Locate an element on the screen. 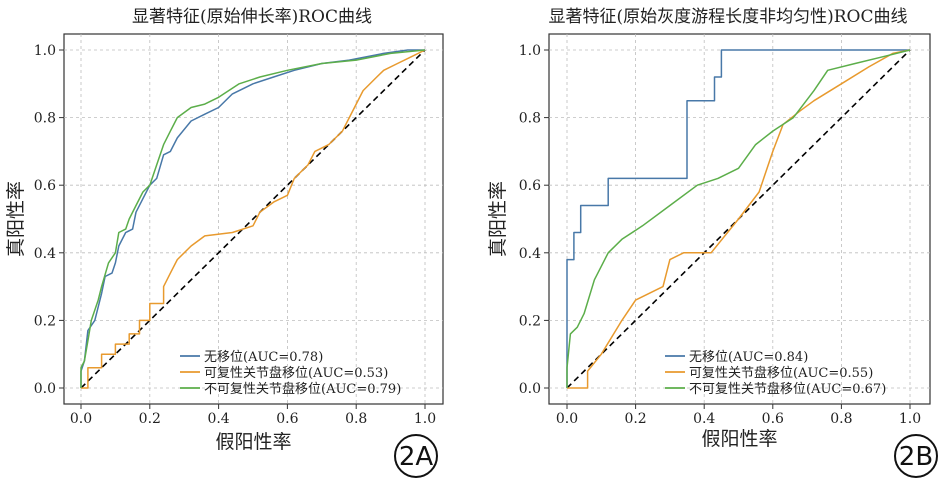  panel-2a-tag-label: 2A is located at coordinates (416, 457).